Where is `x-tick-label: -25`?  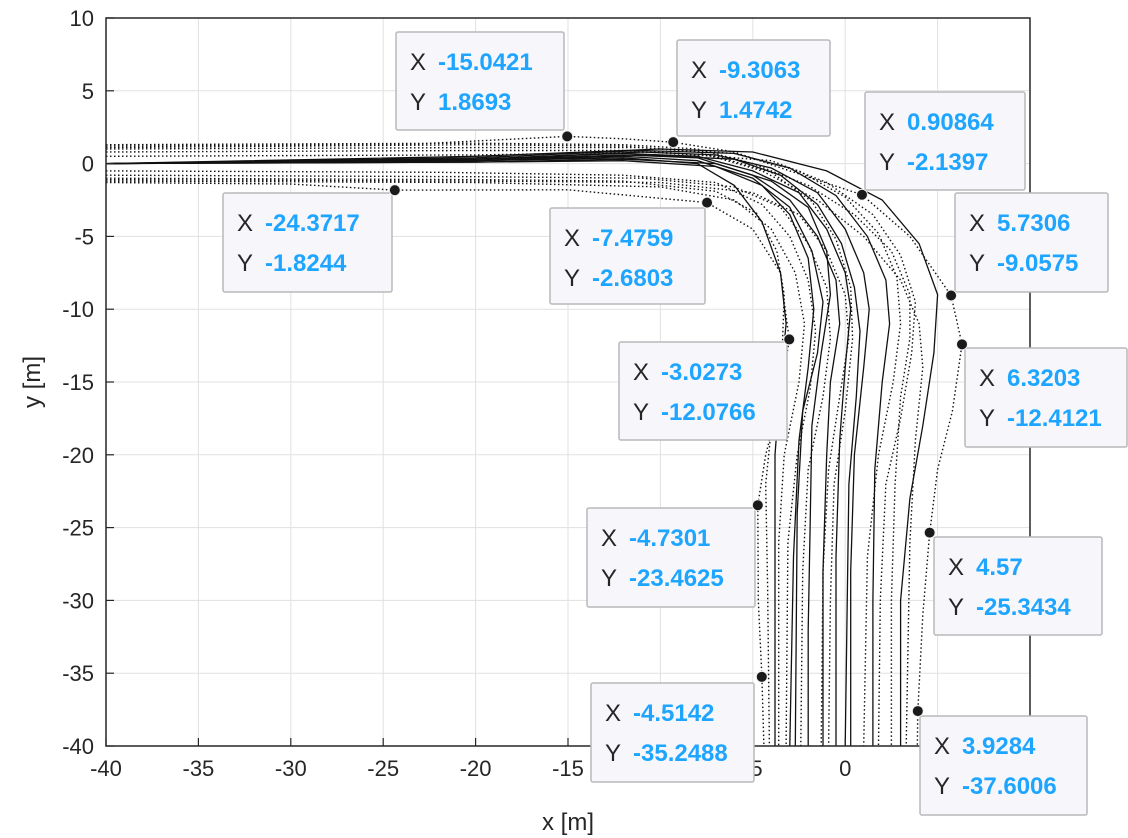
x-tick-label: -25 is located at coordinates (383, 768).